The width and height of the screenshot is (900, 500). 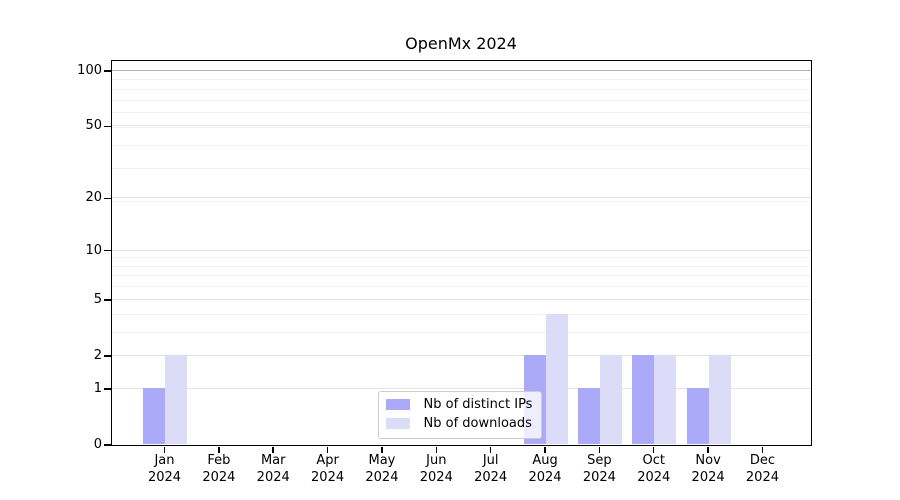 What do you see at coordinates (176, 400) in the screenshot?
I see `bar-downloads-jan` at bounding box center [176, 400].